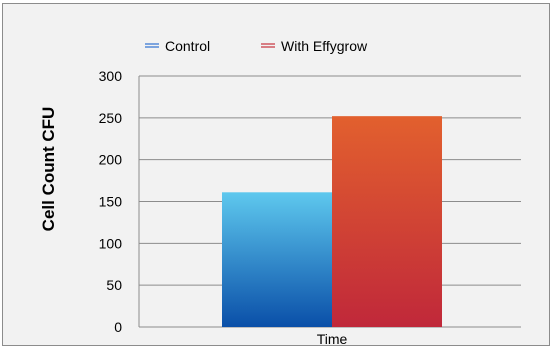 The width and height of the screenshot is (553, 349). I want to click on bar-control, so click(277, 259).